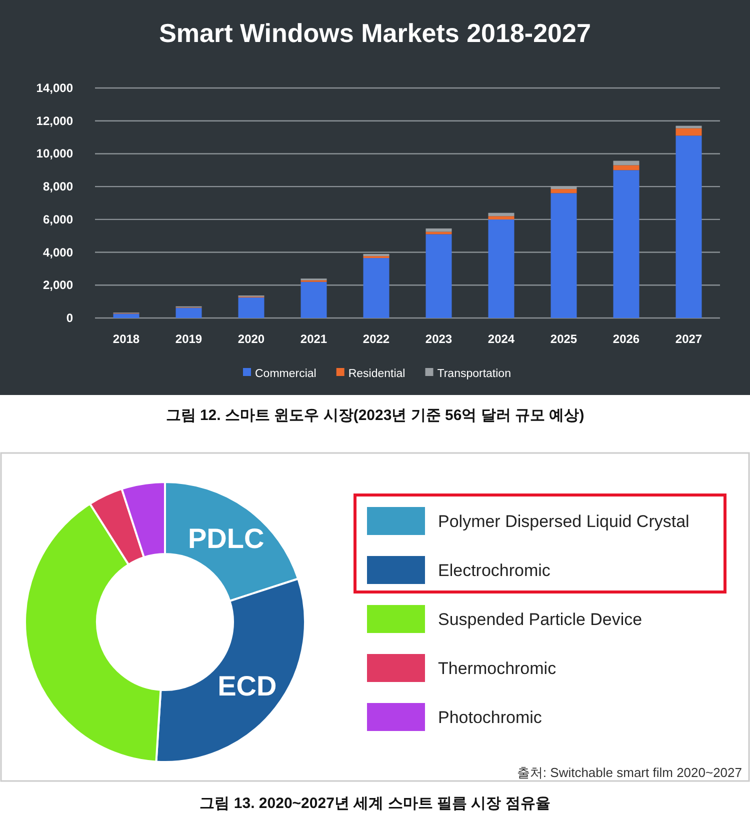 The height and width of the screenshot is (819, 750). What do you see at coordinates (626, 339) in the screenshot?
I see `x-tick-label: 2026` at bounding box center [626, 339].